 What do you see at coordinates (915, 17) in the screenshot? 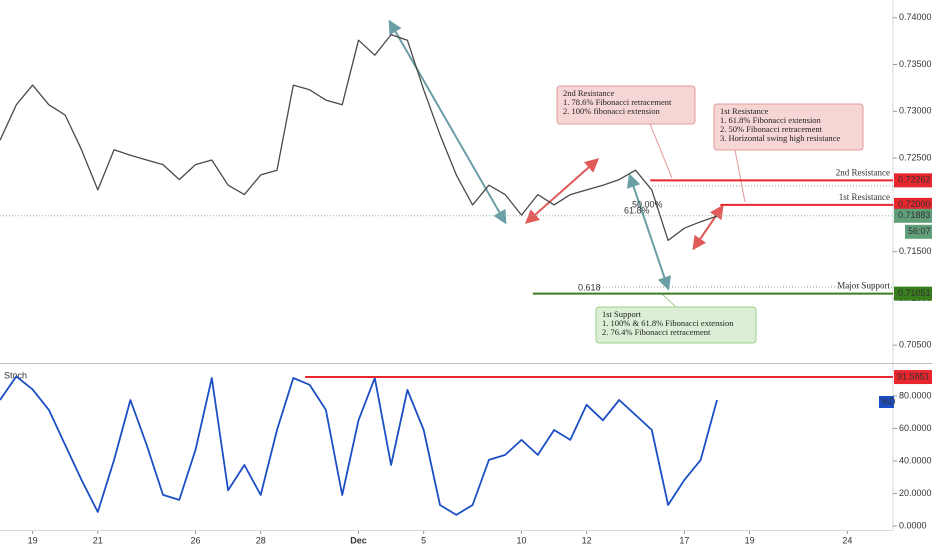
I see `y-tick-label: 0.74000` at bounding box center [915, 17].